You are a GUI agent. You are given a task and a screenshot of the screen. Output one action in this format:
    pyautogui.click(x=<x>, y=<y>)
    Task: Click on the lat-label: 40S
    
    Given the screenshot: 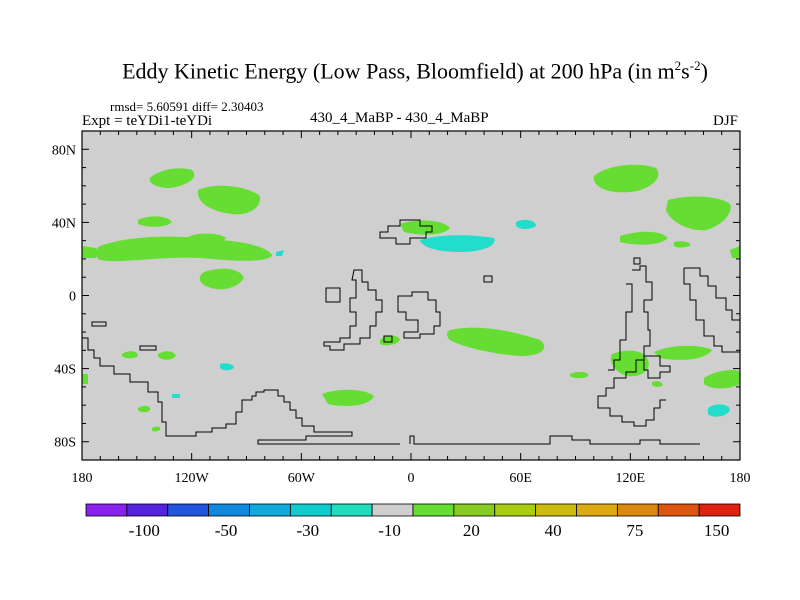 What is the action you would take?
    pyautogui.click(x=65, y=370)
    